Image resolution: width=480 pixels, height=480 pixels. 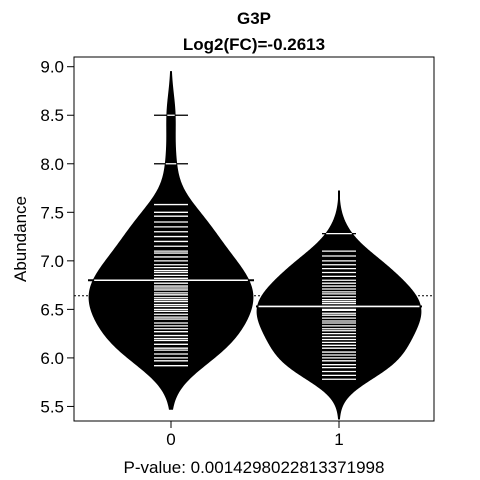 I want to click on x-axis-label: P-value: 0.00142980228133719​98, so click(x=254, y=467).